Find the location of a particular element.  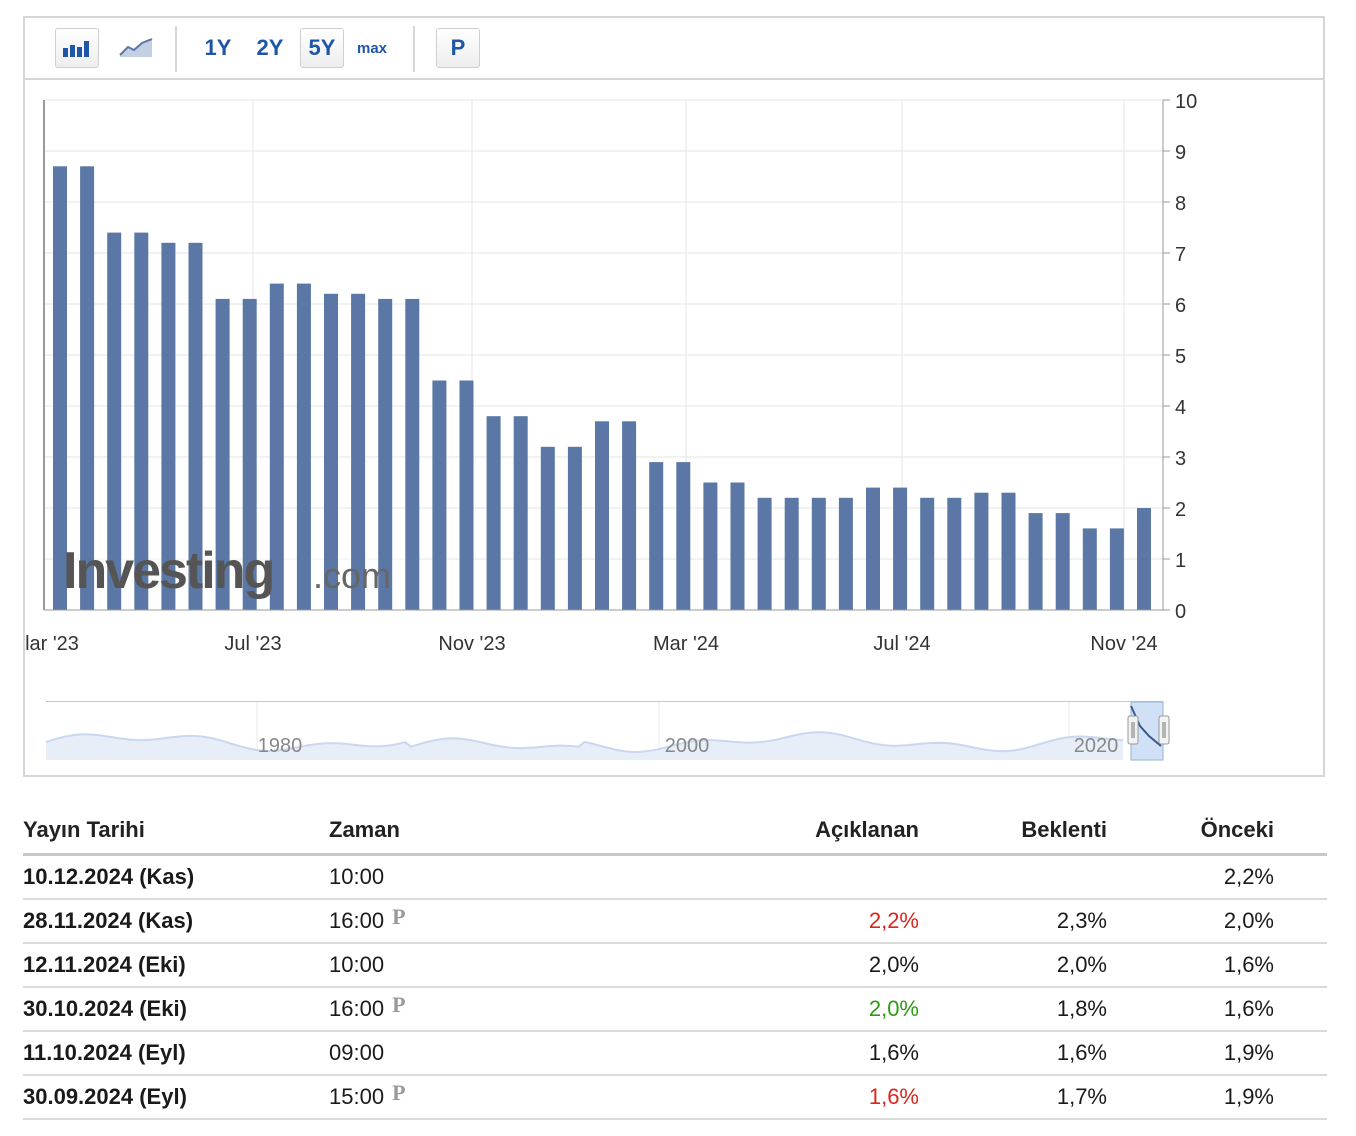

release-date: 28.11.2024 (Kas) is located at coordinates (108, 920).